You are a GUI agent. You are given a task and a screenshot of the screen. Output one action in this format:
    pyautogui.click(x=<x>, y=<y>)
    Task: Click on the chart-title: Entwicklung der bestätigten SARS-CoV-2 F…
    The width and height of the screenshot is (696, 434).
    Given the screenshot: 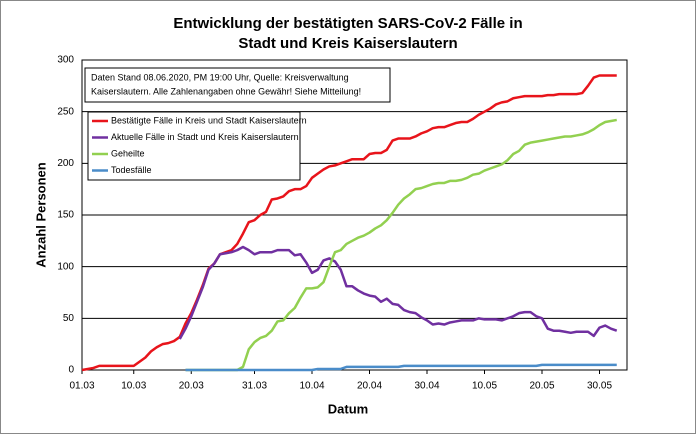 What is the action you would take?
    pyautogui.click(x=347, y=23)
    